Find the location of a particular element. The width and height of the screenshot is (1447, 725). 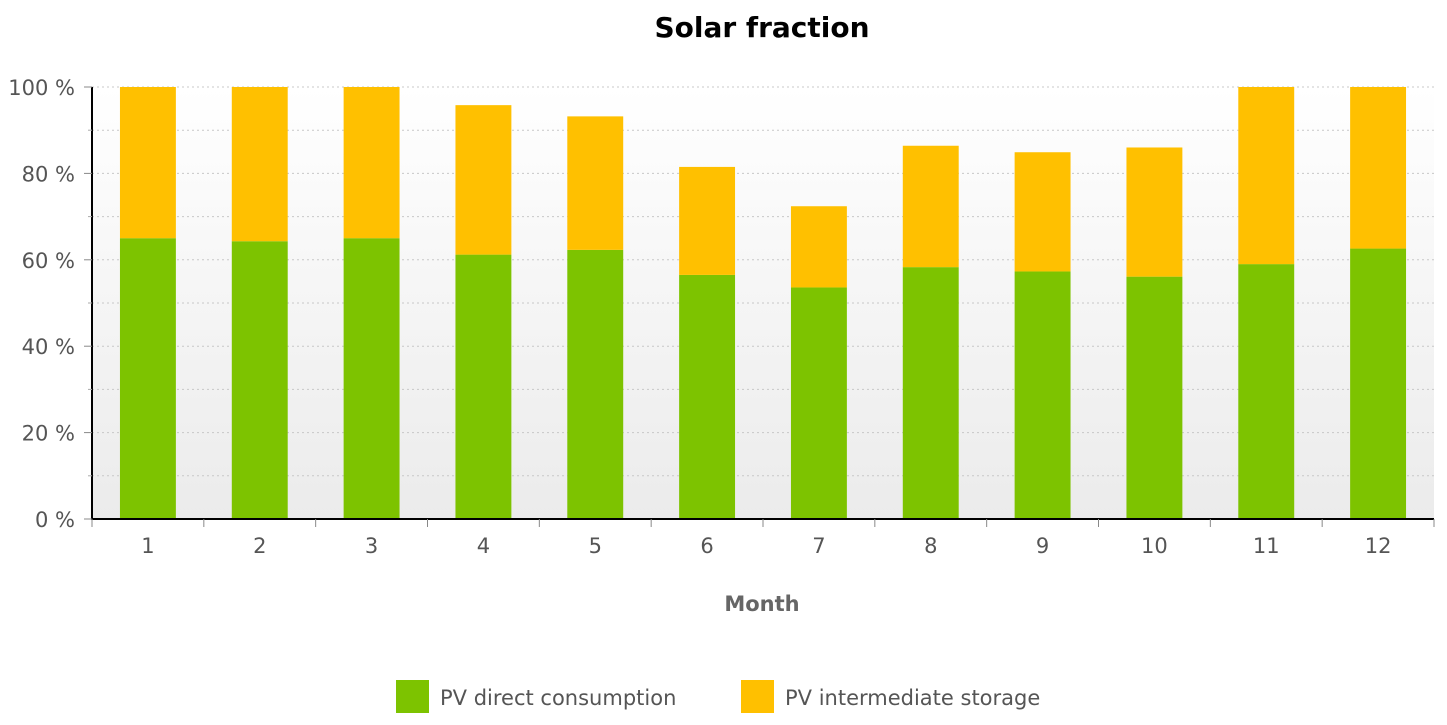

x-tick-label: 8 is located at coordinates (930, 546).